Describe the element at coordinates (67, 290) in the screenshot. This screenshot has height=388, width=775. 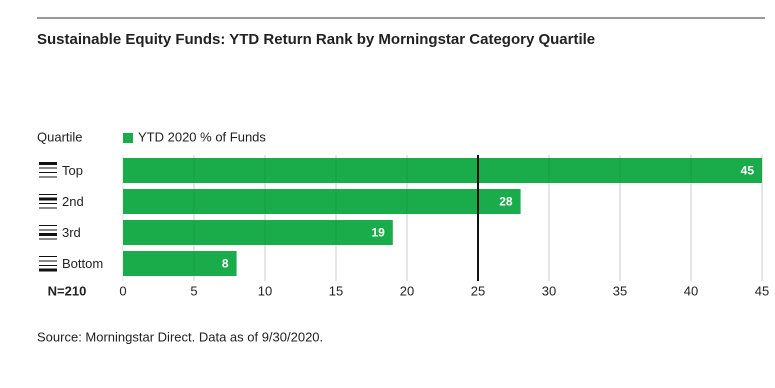
I see `sample-size: N=210` at that location.